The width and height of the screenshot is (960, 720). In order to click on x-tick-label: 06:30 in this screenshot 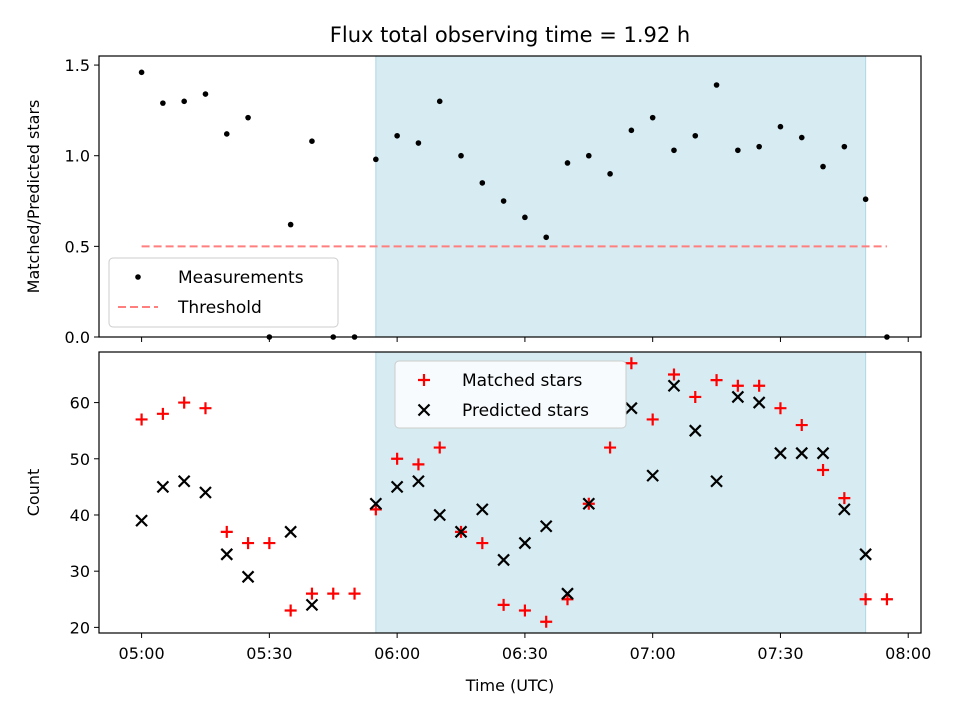, I will do `click(525, 653)`.